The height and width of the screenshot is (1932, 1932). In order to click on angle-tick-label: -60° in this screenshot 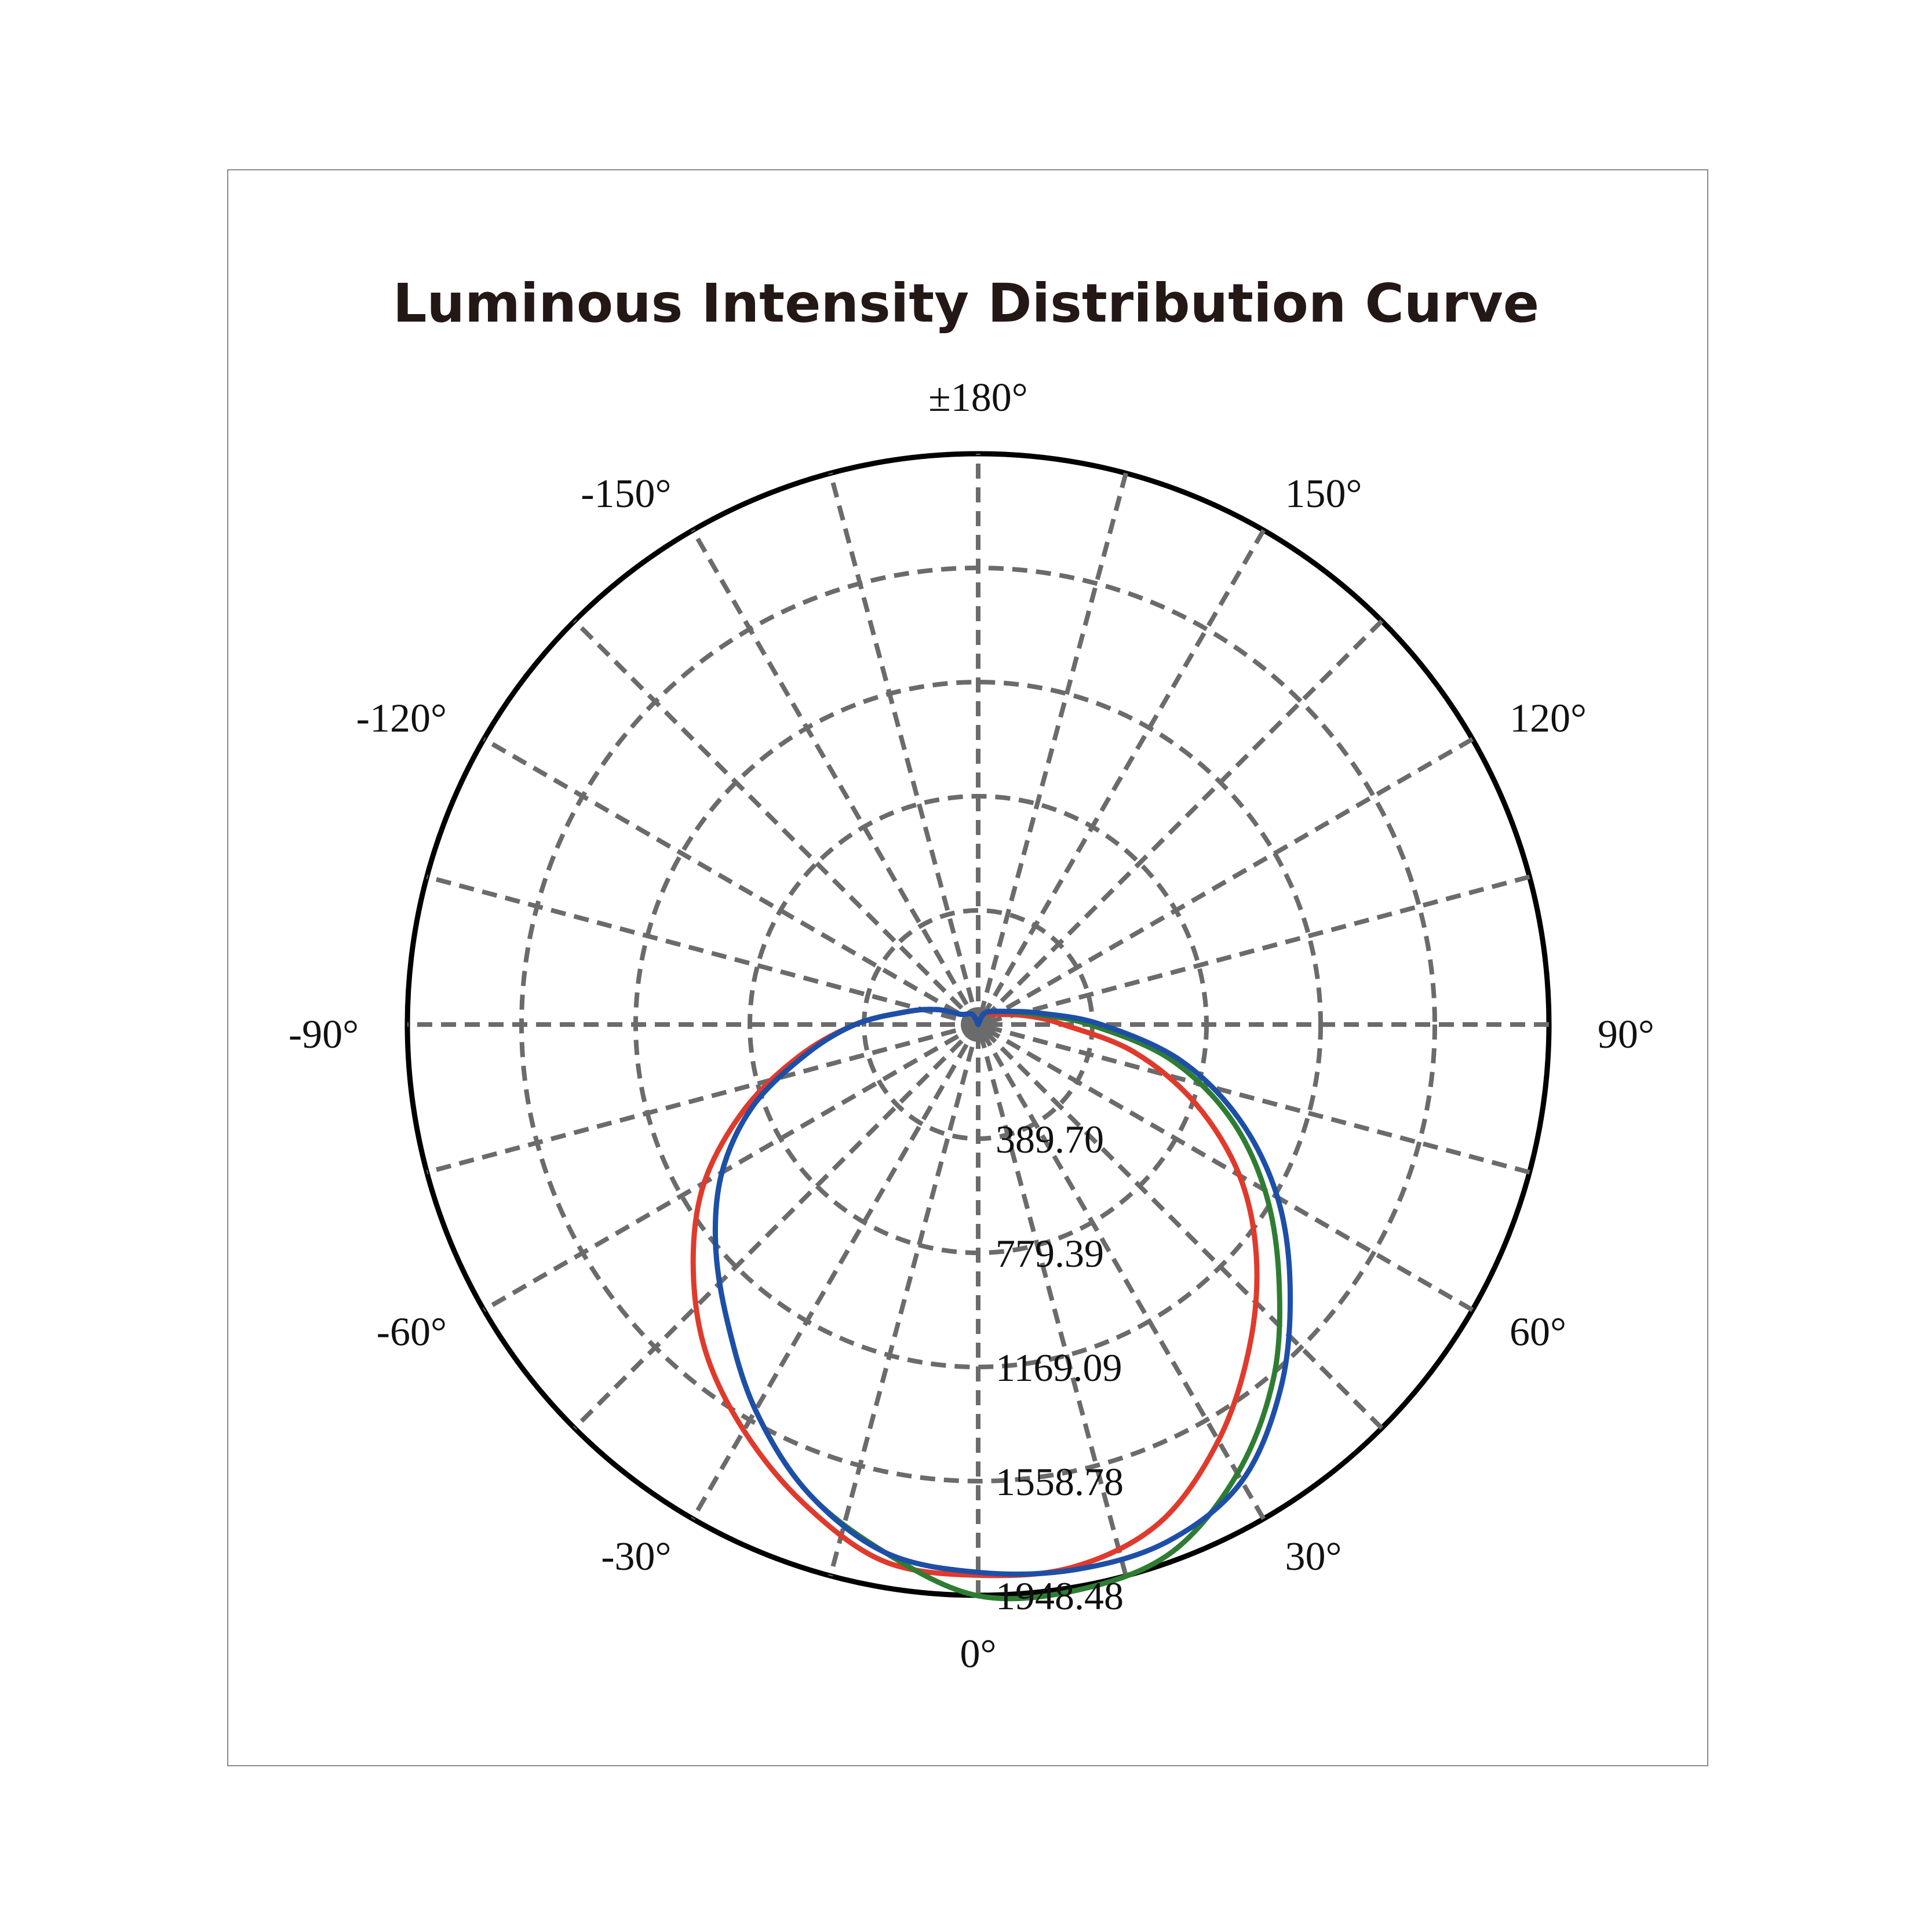, I will do `click(412, 1332)`.